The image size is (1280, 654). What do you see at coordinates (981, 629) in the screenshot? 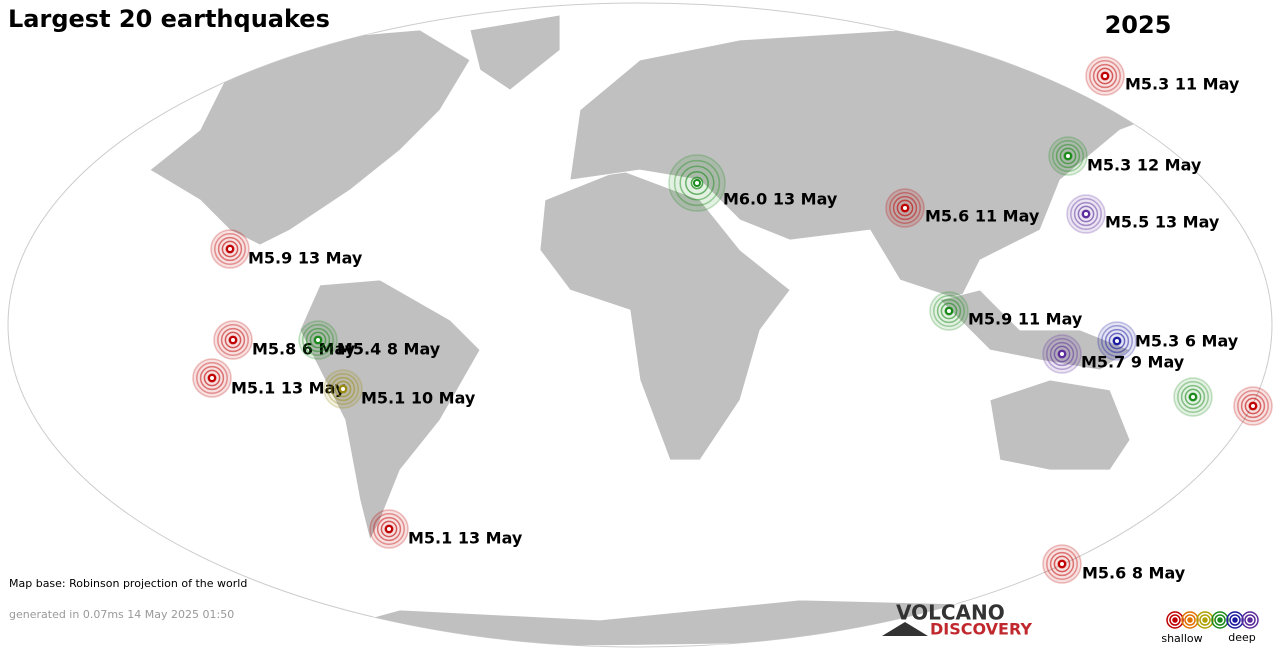
I see `logo-discovery: DISCOVERY` at bounding box center [981, 629].